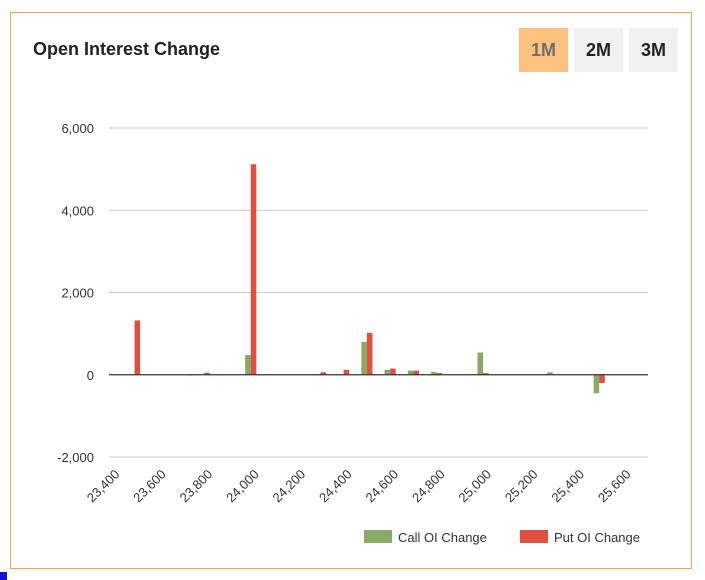 The height and width of the screenshot is (580, 705). I want to click on legend-label-call: Call OI Change, so click(442, 537).